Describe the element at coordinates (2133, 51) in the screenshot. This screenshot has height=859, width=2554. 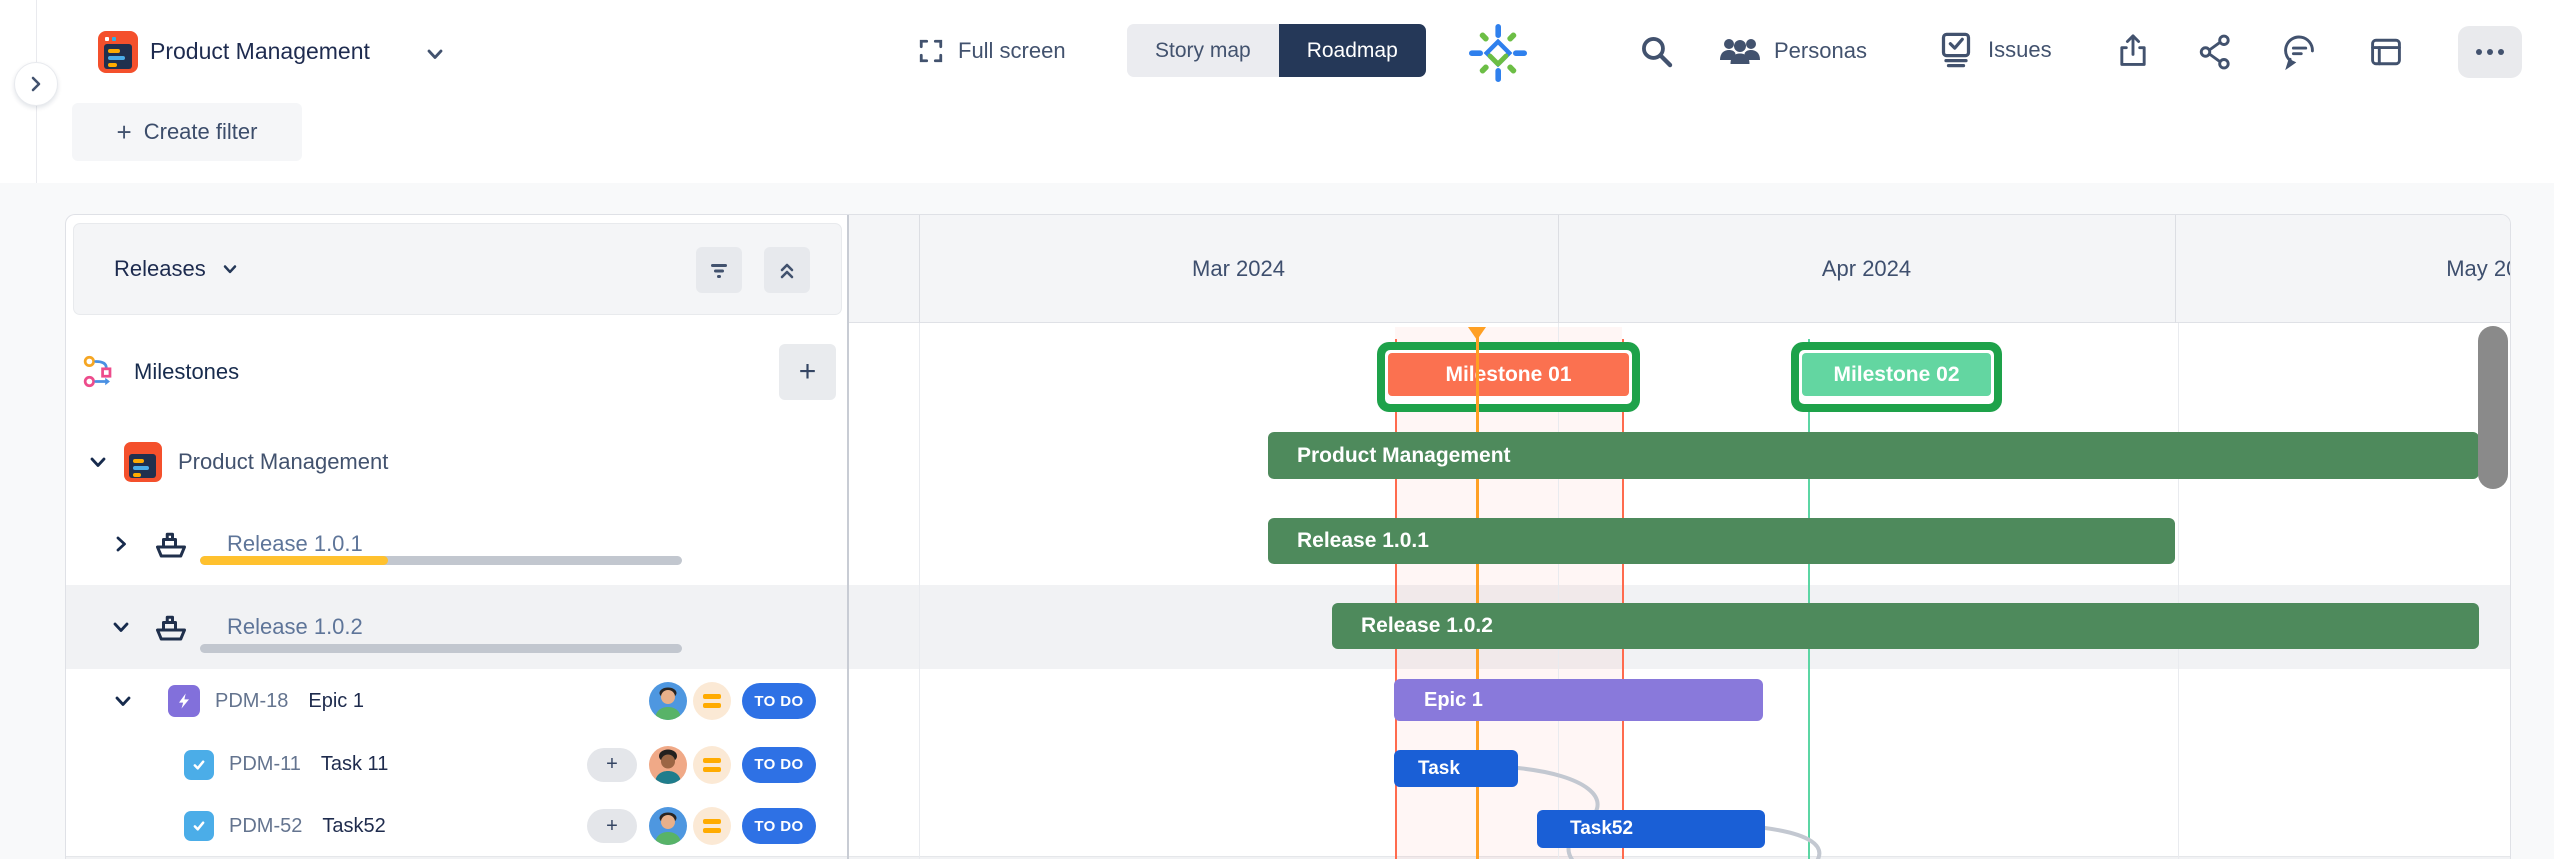
I see `export-icon` at that location.